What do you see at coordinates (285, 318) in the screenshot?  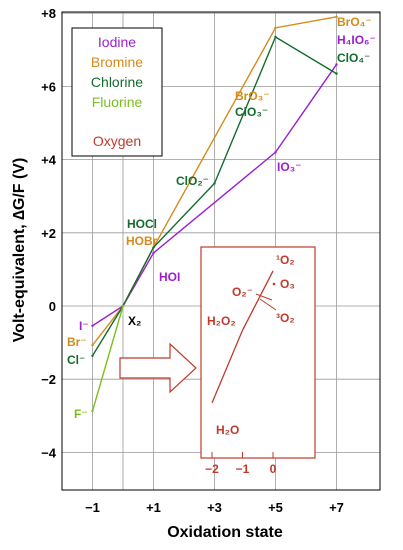 I see `inset-label-triplet-oxygen: ³O₂` at bounding box center [285, 318].